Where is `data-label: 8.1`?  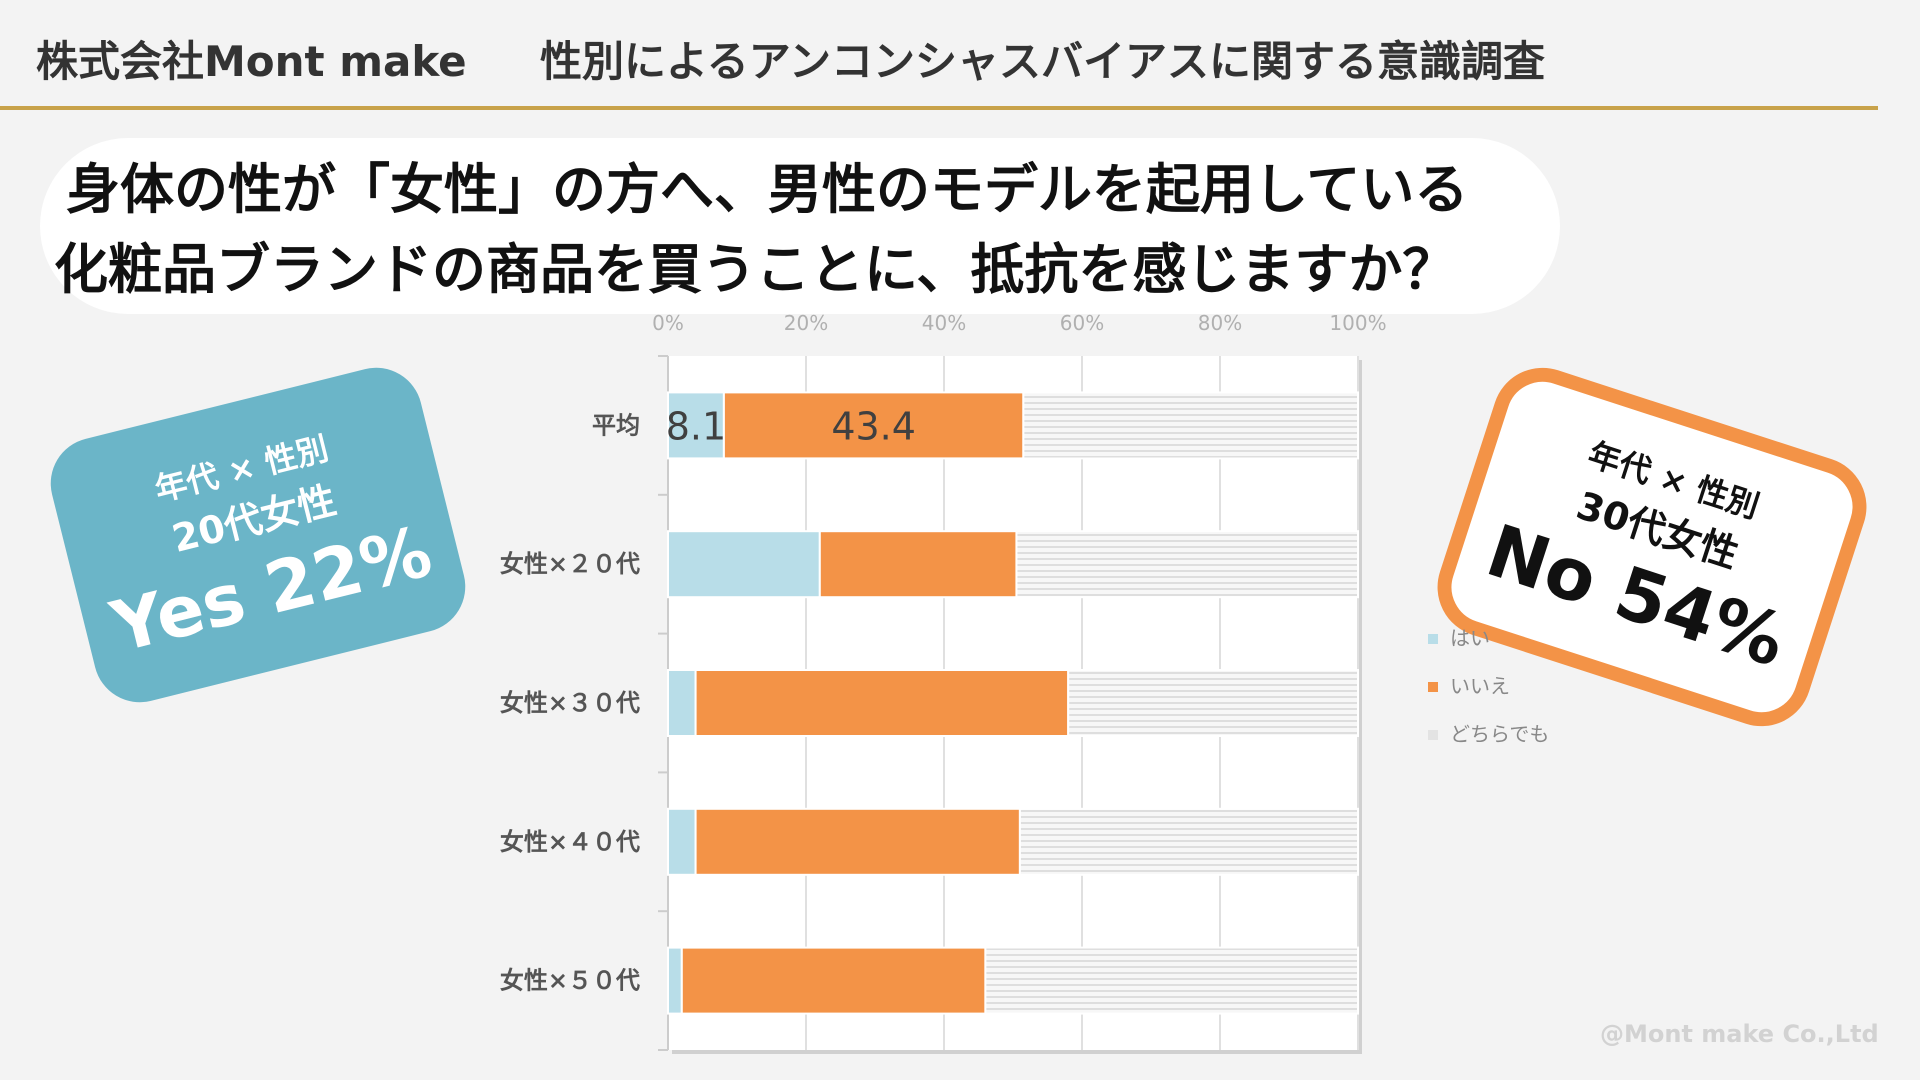 data-label: 8.1 is located at coordinates (696, 426).